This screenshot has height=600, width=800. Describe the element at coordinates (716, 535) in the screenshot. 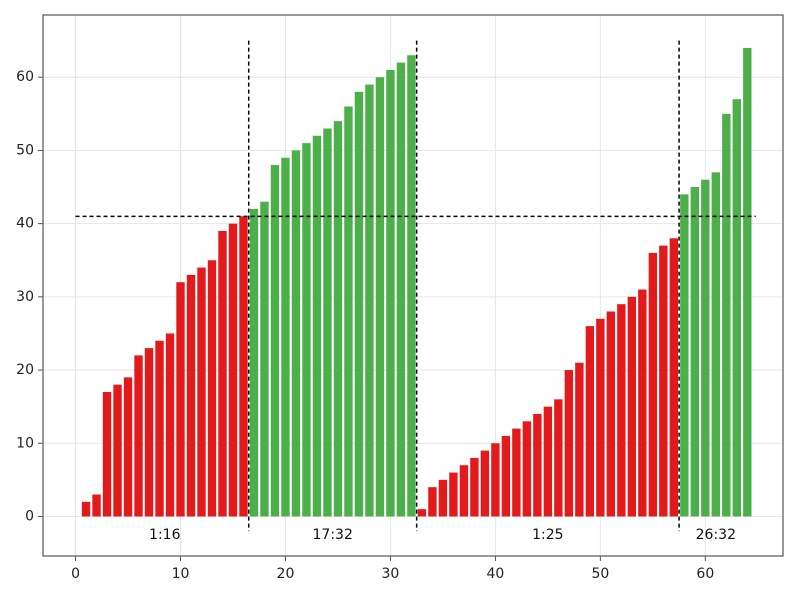

I see `segment-label: 26:32` at that location.